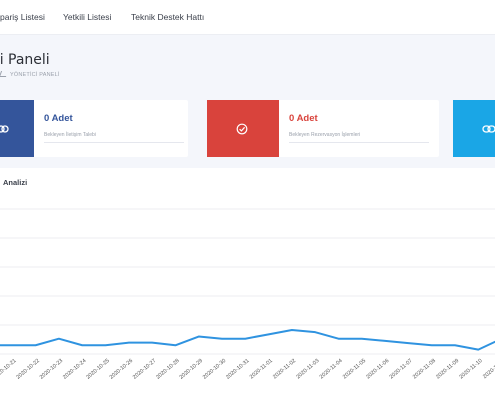  What do you see at coordinates (167, 369) in the screenshot?
I see `x-tick-label: 2020-10-28` at bounding box center [167, 369].